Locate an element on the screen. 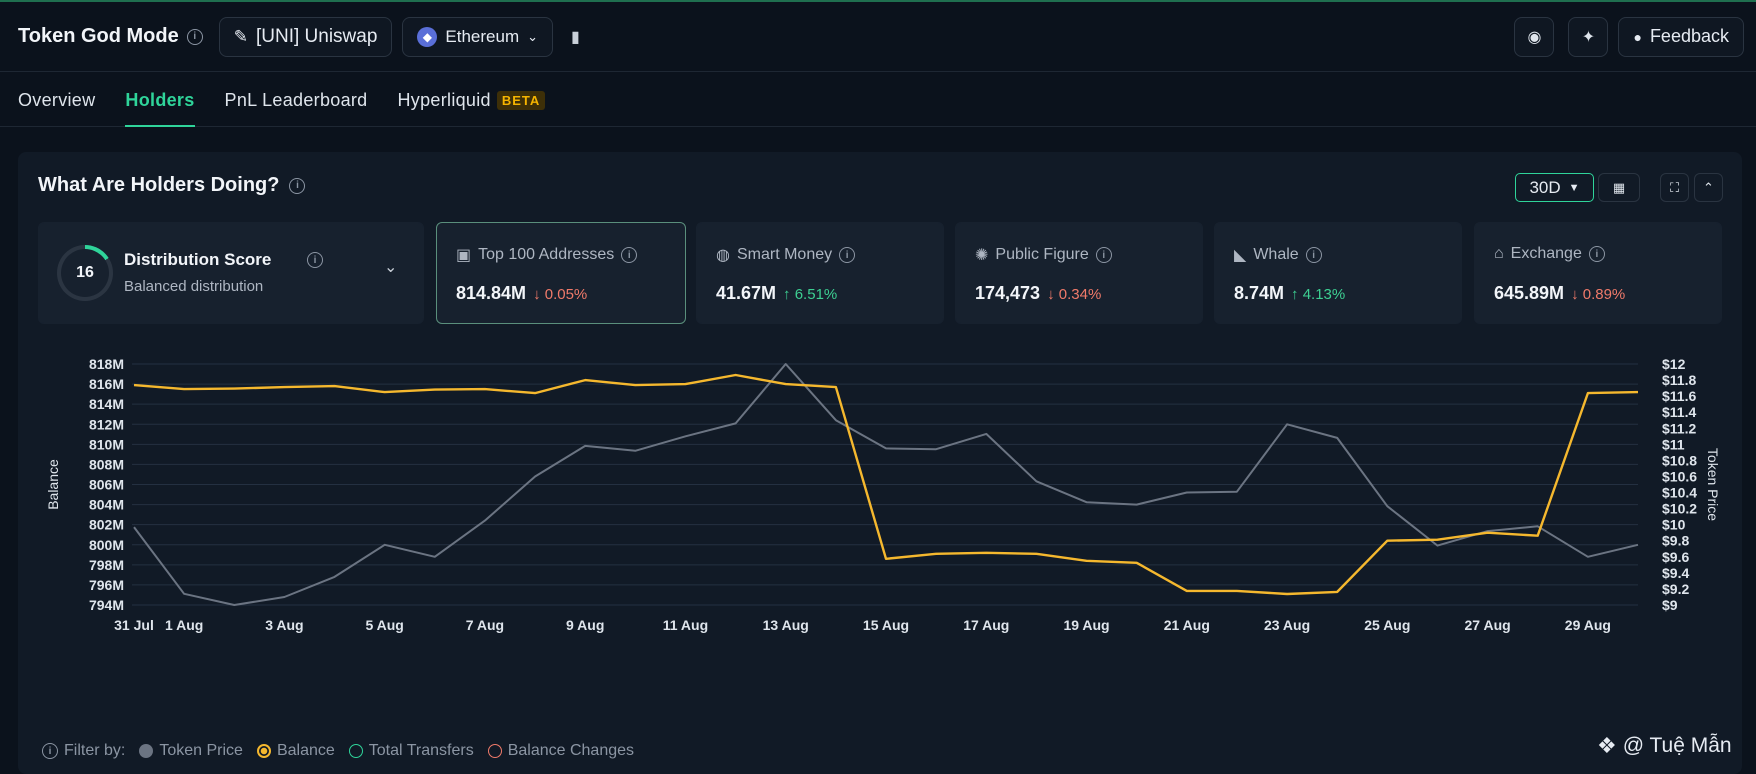 The image size is (1756, 774). stat-card-whale: ◣ Whale i 8.74M ↑ 4.13% is located at coordinates (1338, 273).